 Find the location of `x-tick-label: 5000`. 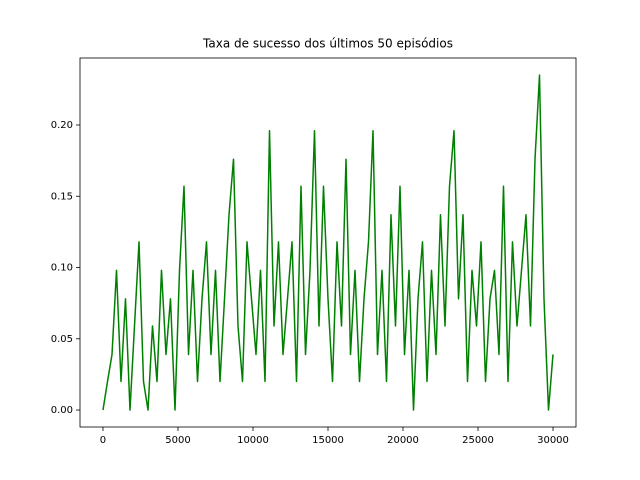

x-tick-label: 5000 is located at coordinates (177, 440).